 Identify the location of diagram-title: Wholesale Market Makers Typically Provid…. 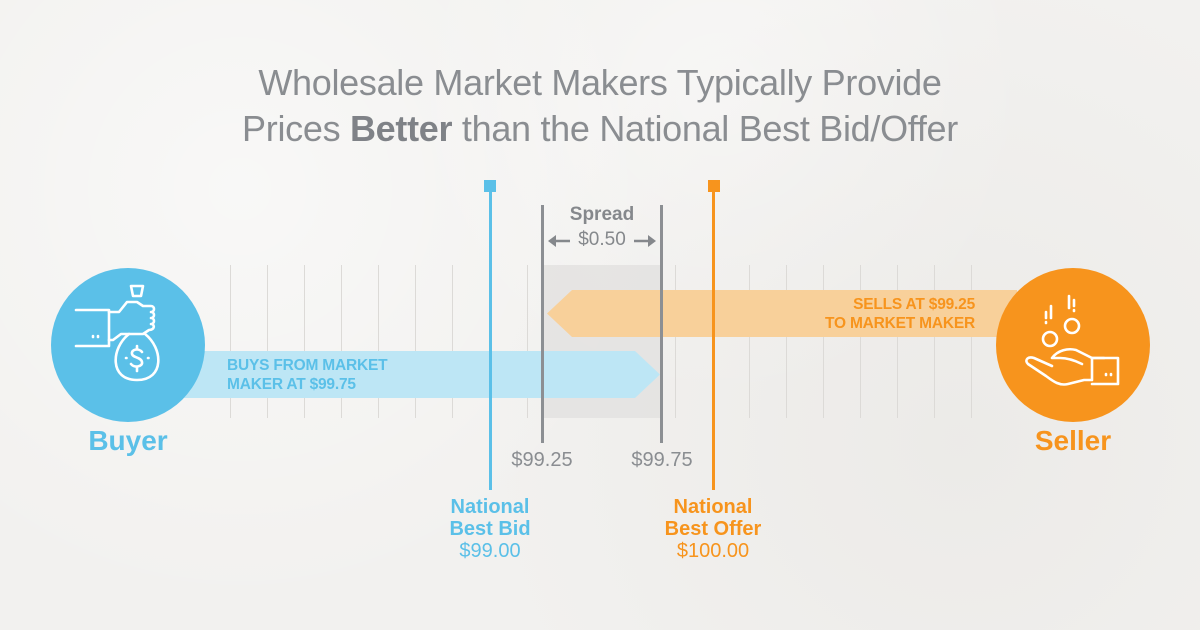
(600, 106).